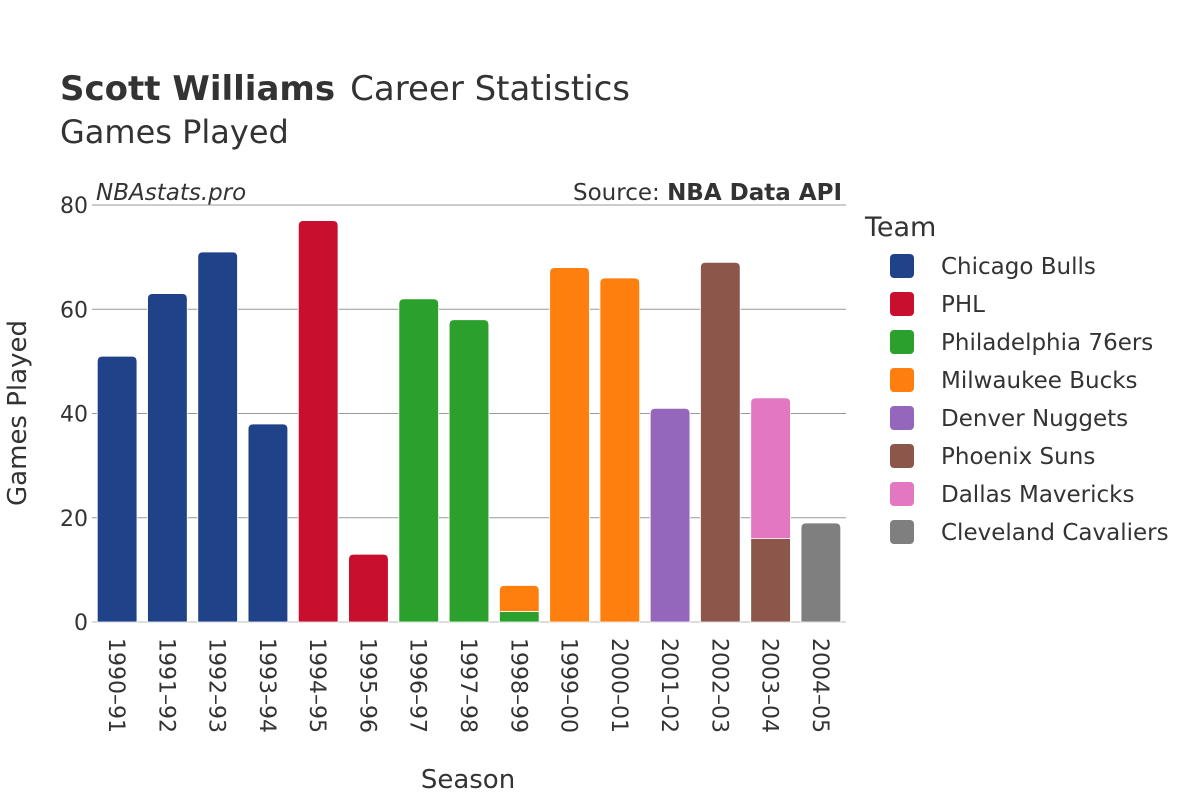  Describe the element at coordinates (902, 304) in the screenshot. I see `legend-swatch-phl` at that location.